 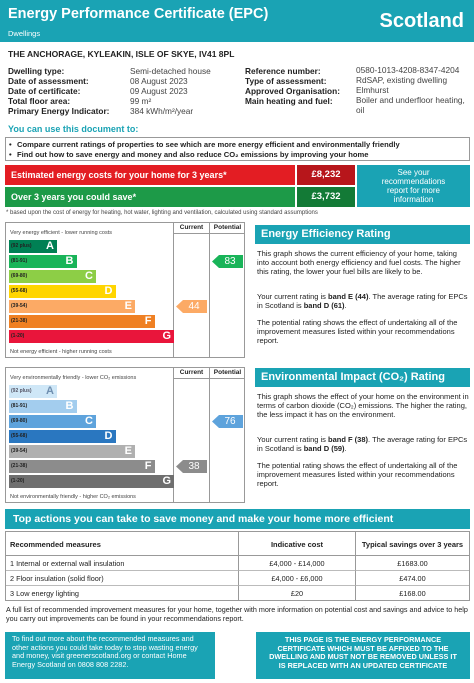 I want to click on text-run: band D (59), so click(x=324, y=448).